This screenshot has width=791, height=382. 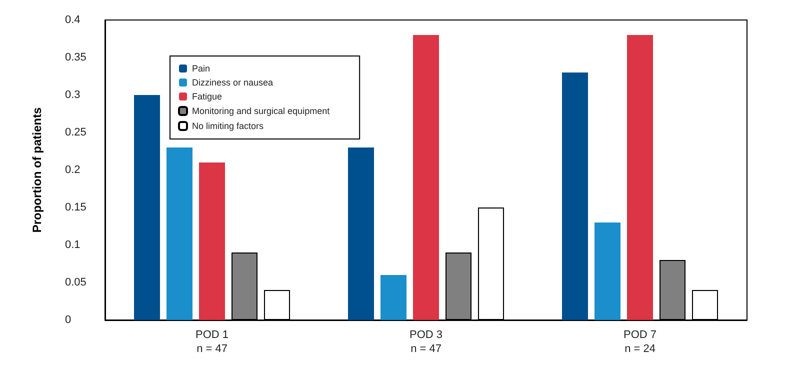 I want to click on legend-label: No limiting factors, so click(x=228, y=126).